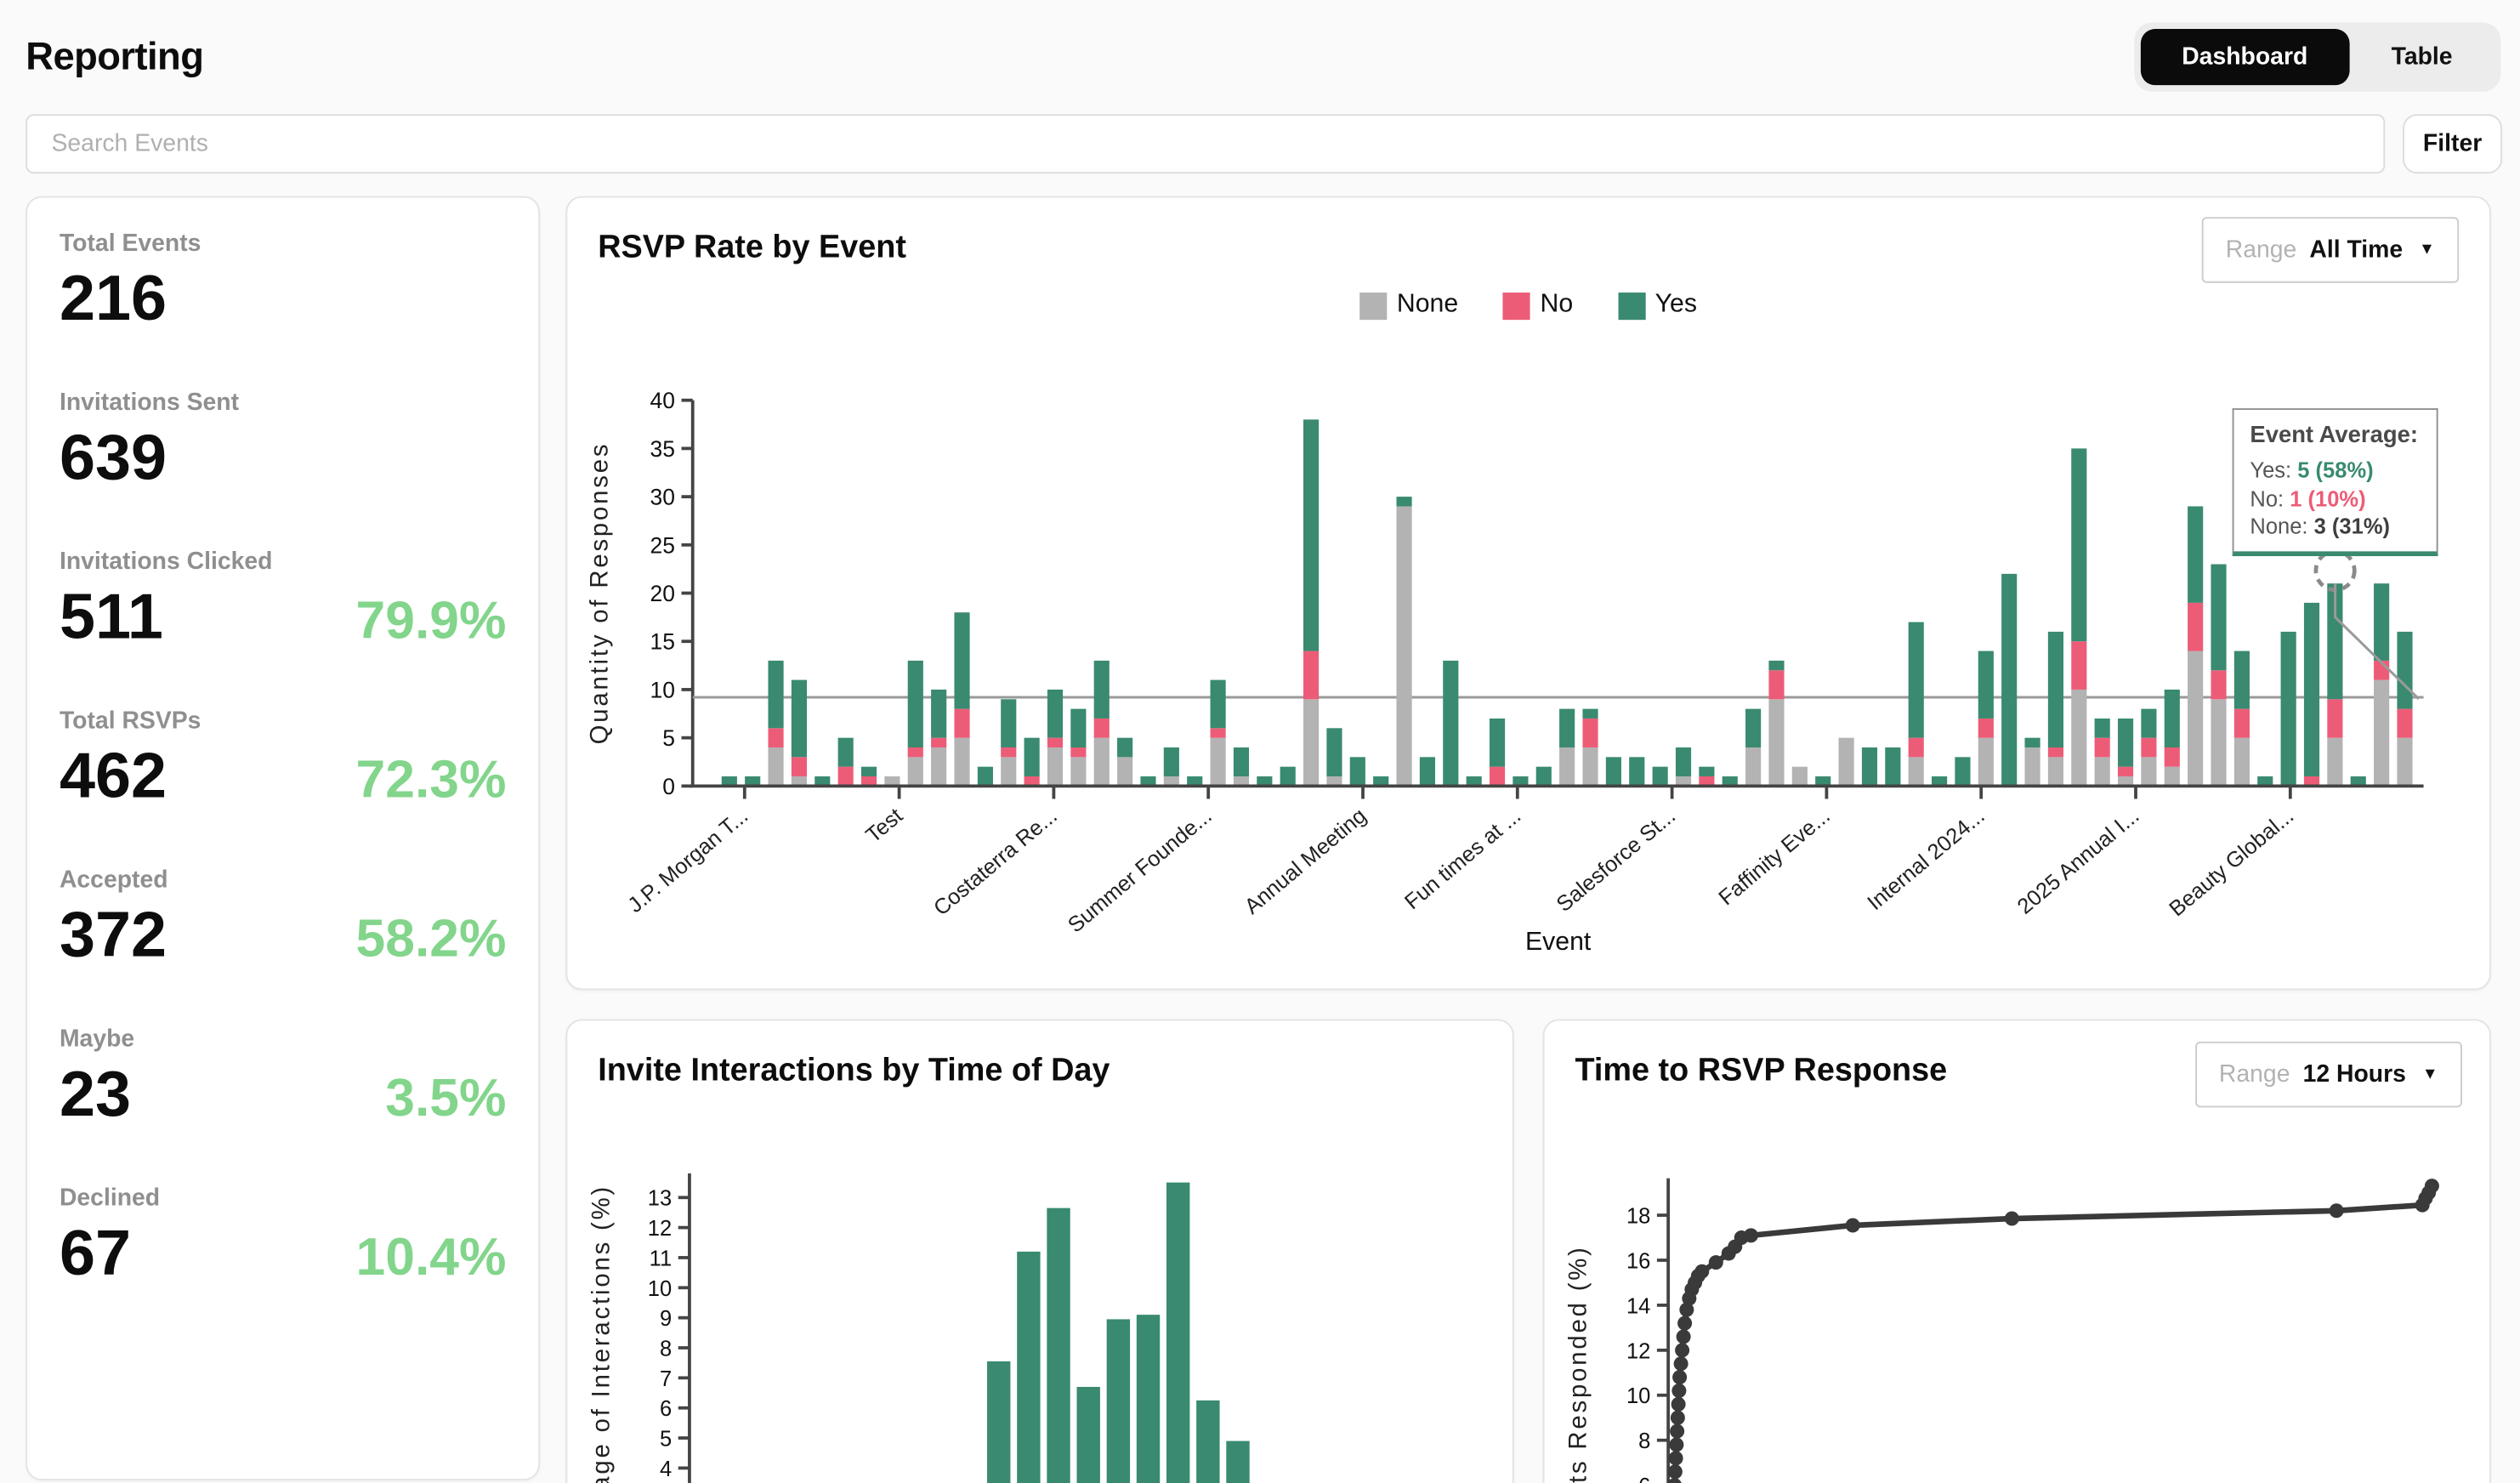 The height and width of the screenshot is (1483, 2520). I want to click on filter-button: Filter, so click(2453, 144).